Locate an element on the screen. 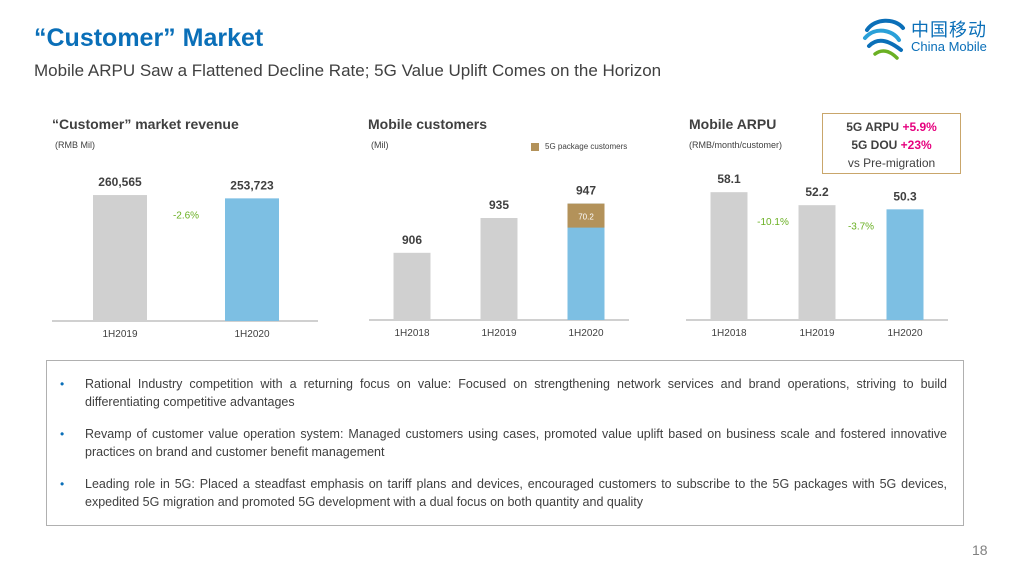 This screenshot has height=573, width=1019. customers-5g-segment is located at coordinates (586, 215).